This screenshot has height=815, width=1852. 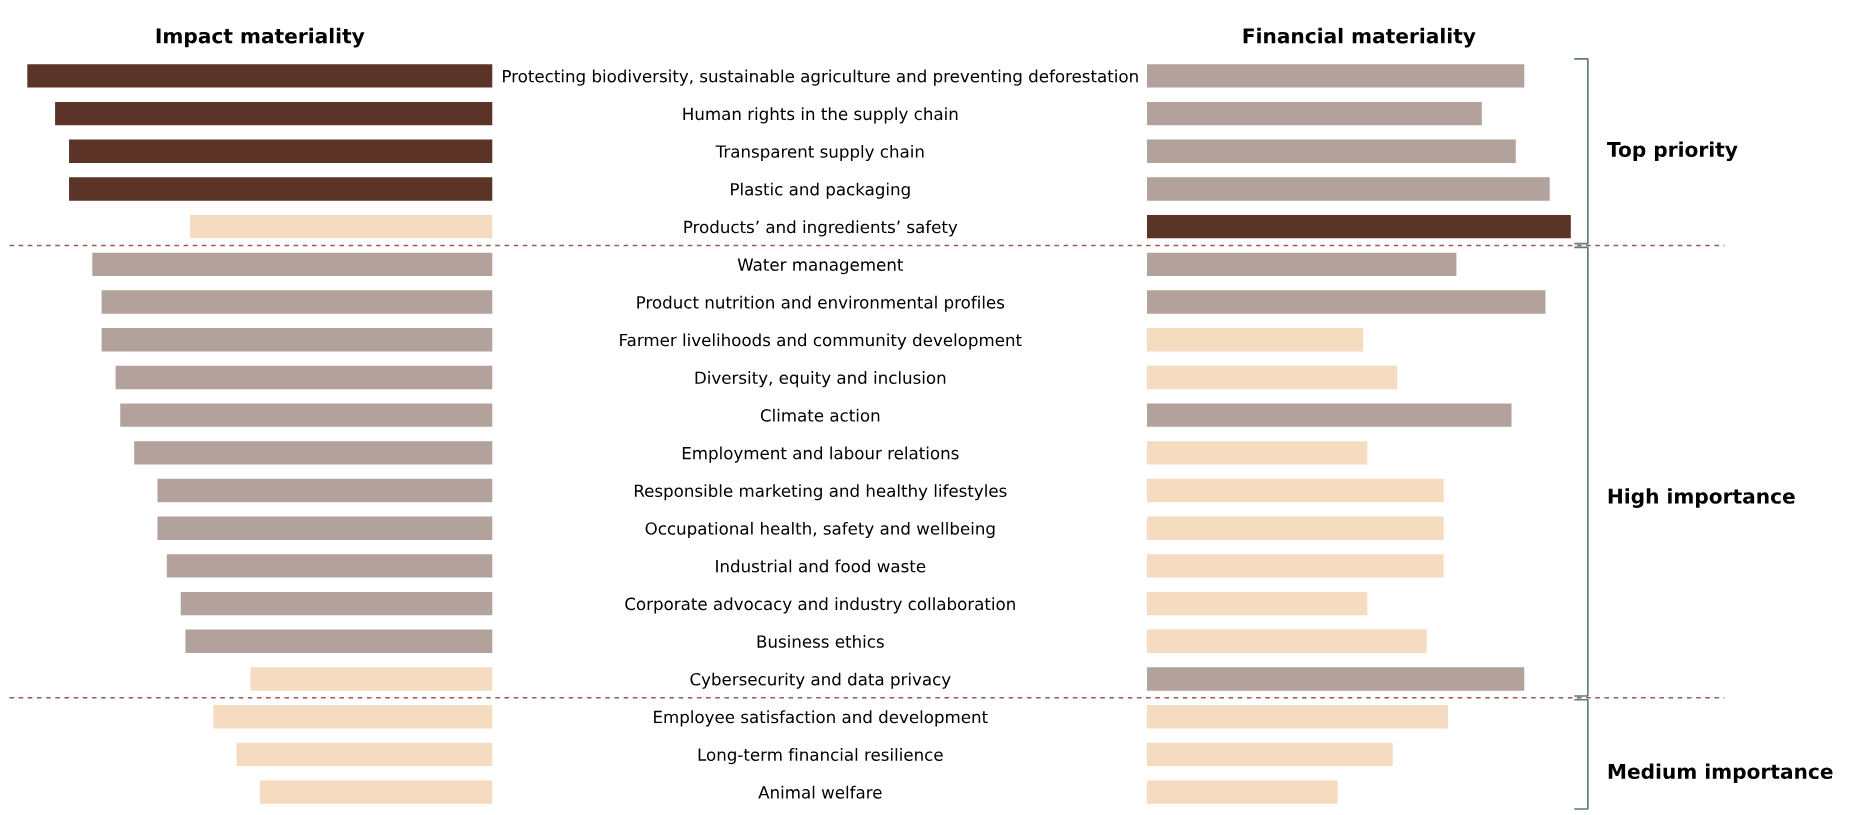 What do you see at coordinates (821, 228) in the screenshot?
I see `y-tick-label: Products’ and ingredients’ safety` at bounding box center [821, 228].